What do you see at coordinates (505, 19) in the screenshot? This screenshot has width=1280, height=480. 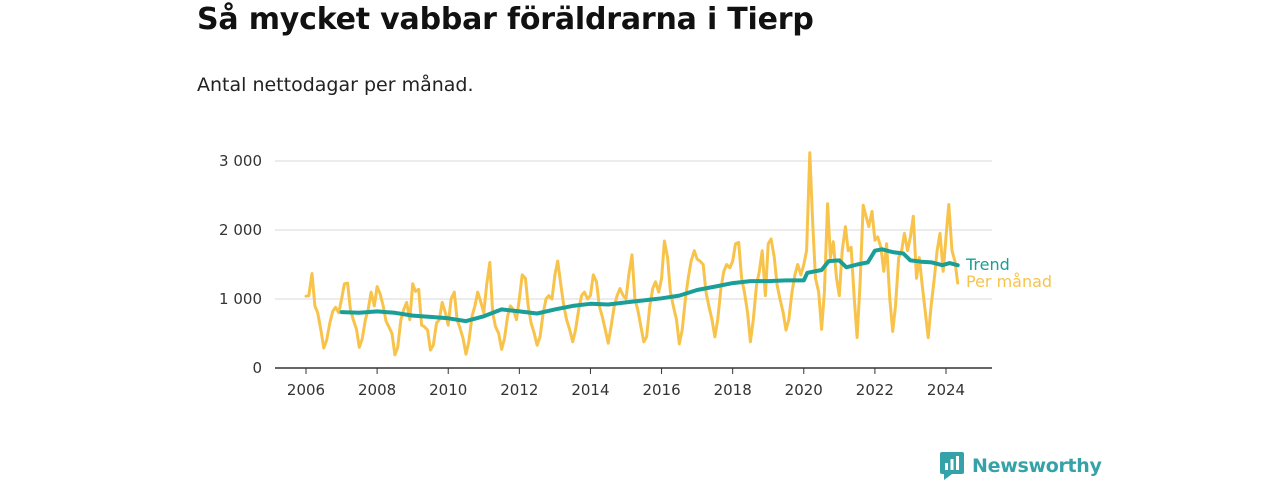 I see `chart-title: Så mycket vabbar föräldrarna i Tierp` at bounding box center [505, 19].